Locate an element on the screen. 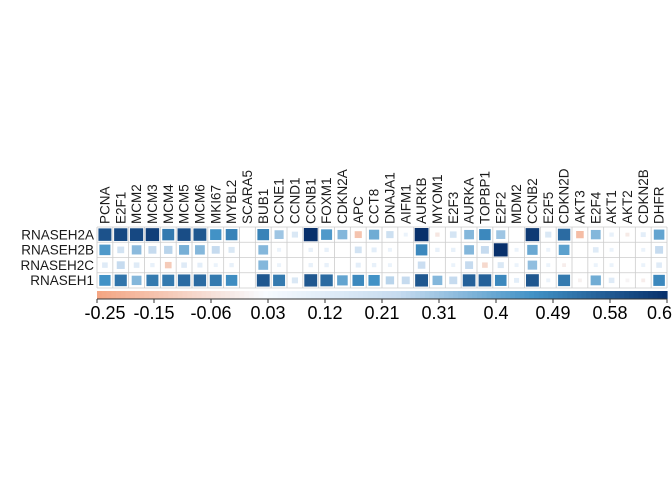 This screenshot has height=480, width=672. column-label: MDM2 is located at coordinates (516, 204).